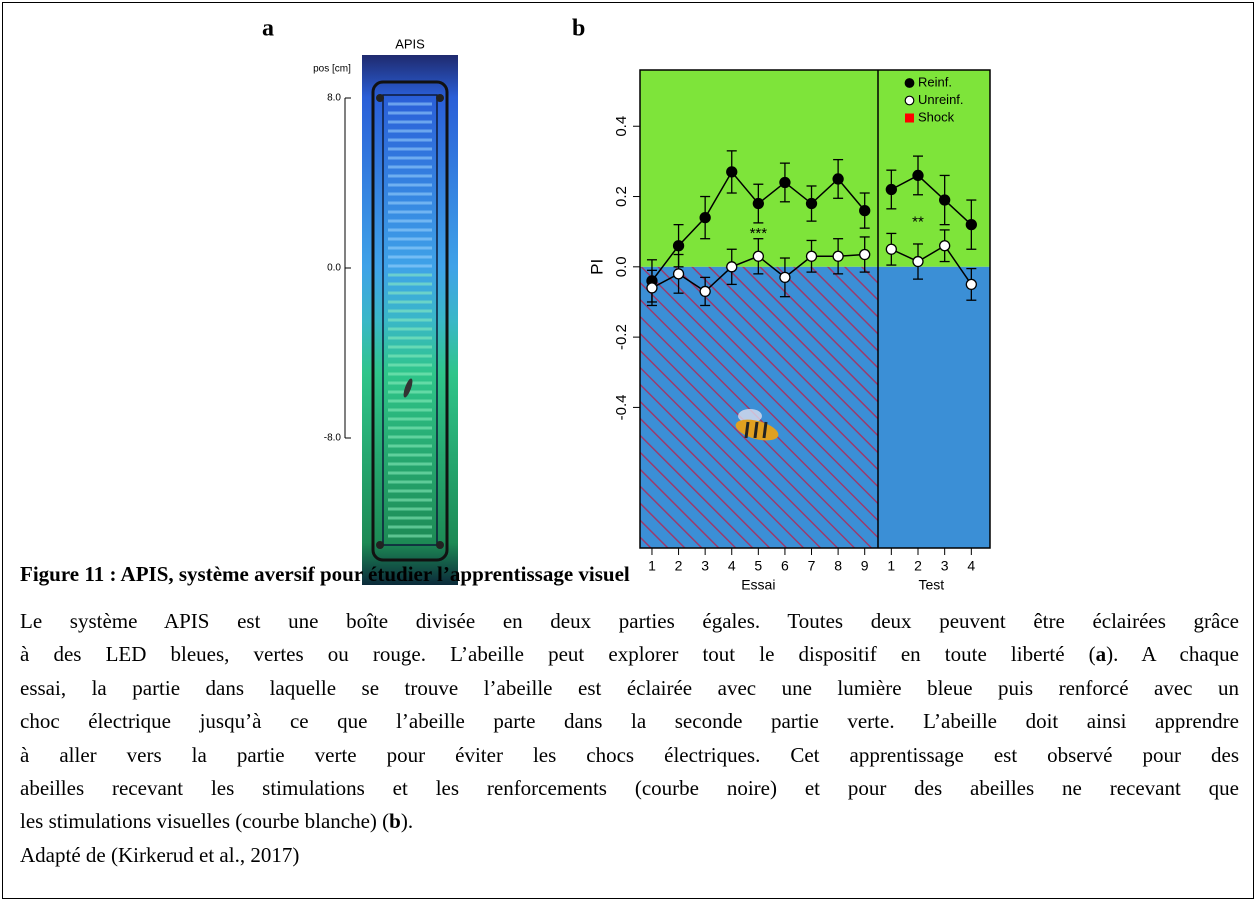 This screenshot has height=905, width=1259. Describe the element at coordinates (758, 566) in the screenshot. I see `x-tick-label: 5` at that location.